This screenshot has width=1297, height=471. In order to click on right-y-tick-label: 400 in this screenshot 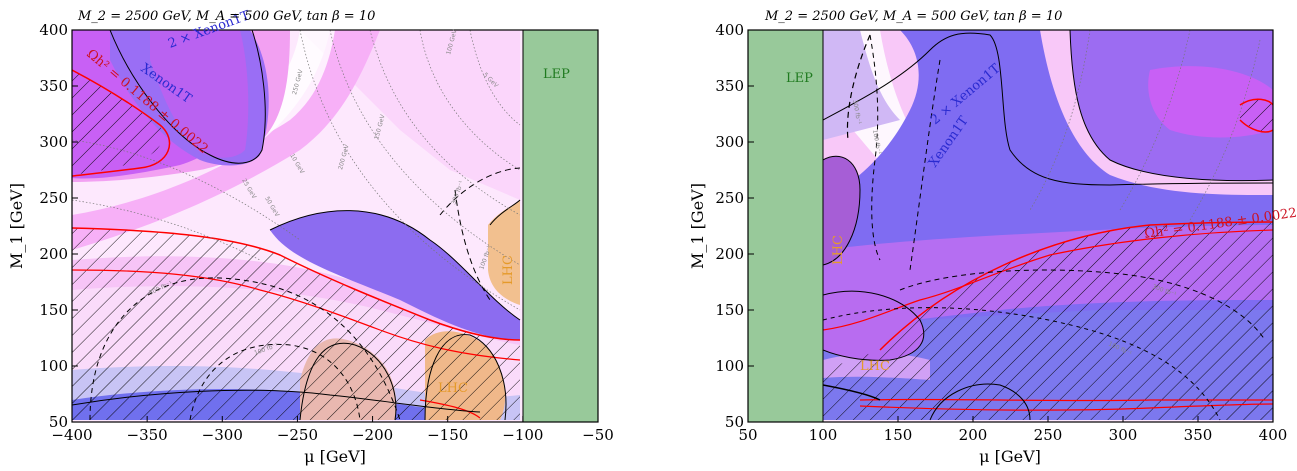, I will do `click(729, 30)`.